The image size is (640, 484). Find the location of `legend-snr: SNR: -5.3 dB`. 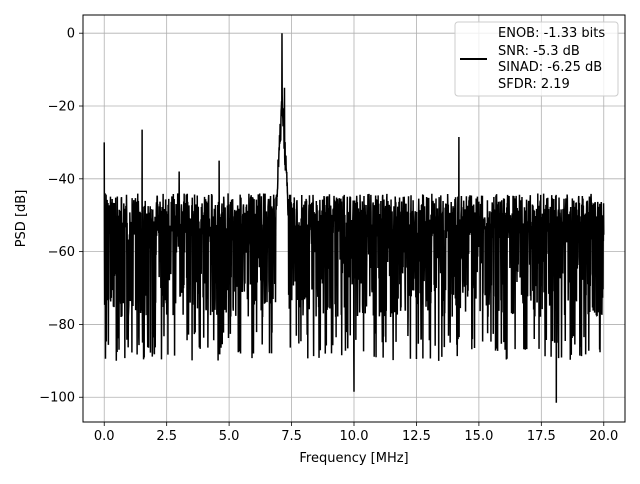

legend-snr: SNR: -5.3 dB is located at coordinates (539, 51).